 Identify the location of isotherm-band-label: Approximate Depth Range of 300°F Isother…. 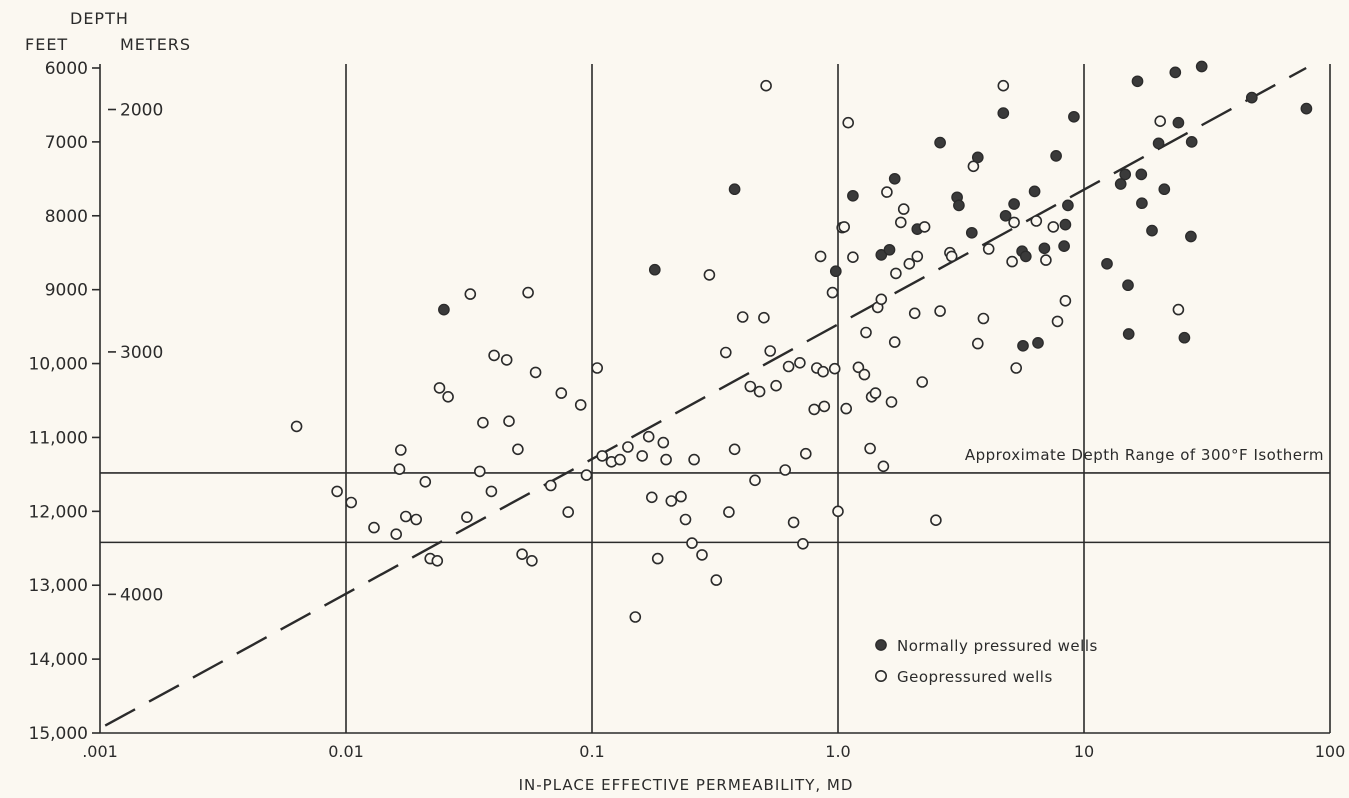
(1144, 455).